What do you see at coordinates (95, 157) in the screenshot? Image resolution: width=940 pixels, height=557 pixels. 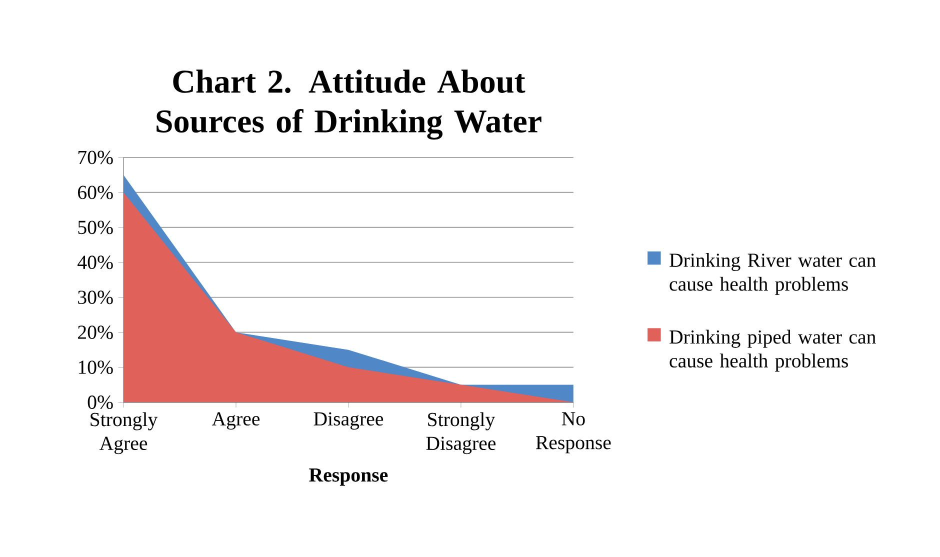 I see `y-tick-label: 70%` at bounding box center [95, 157].